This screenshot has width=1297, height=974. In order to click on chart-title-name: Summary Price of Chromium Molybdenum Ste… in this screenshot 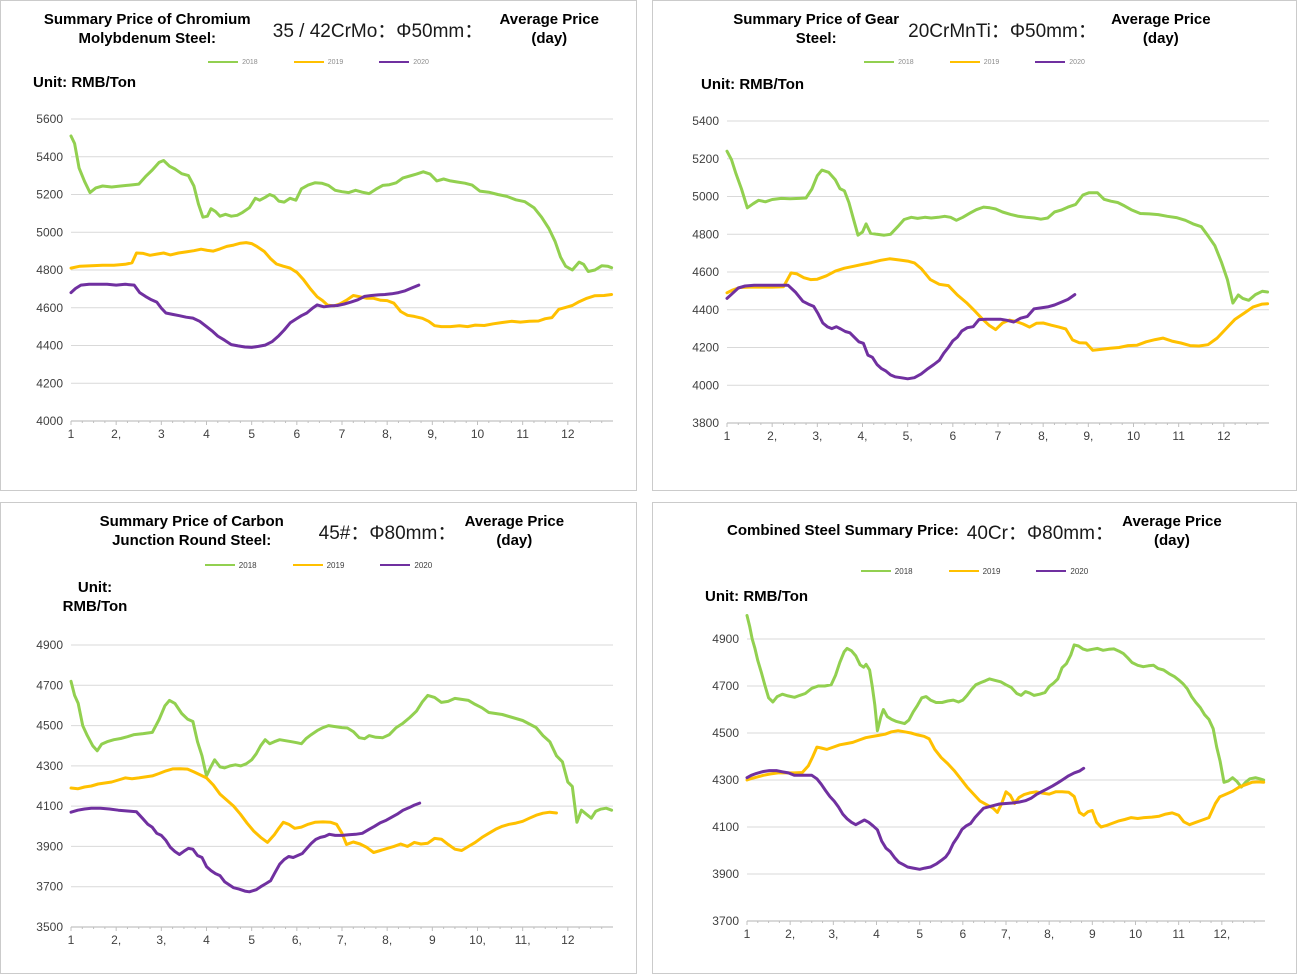, I will do `click(147, 29)`.